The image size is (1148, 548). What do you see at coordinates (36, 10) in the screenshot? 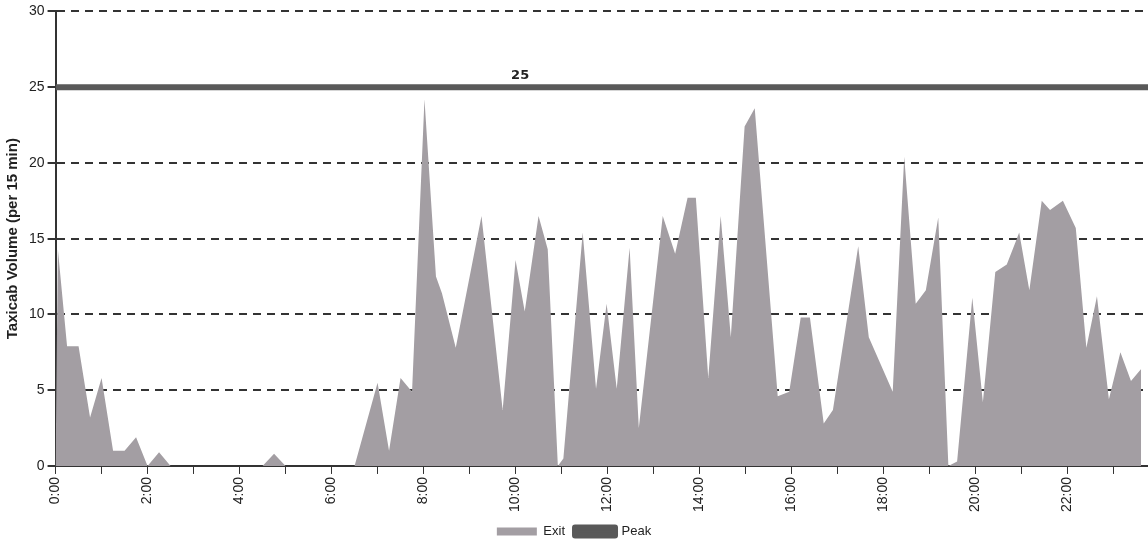
I see `y-tick-label: 30` at bounding box center [36, 10].